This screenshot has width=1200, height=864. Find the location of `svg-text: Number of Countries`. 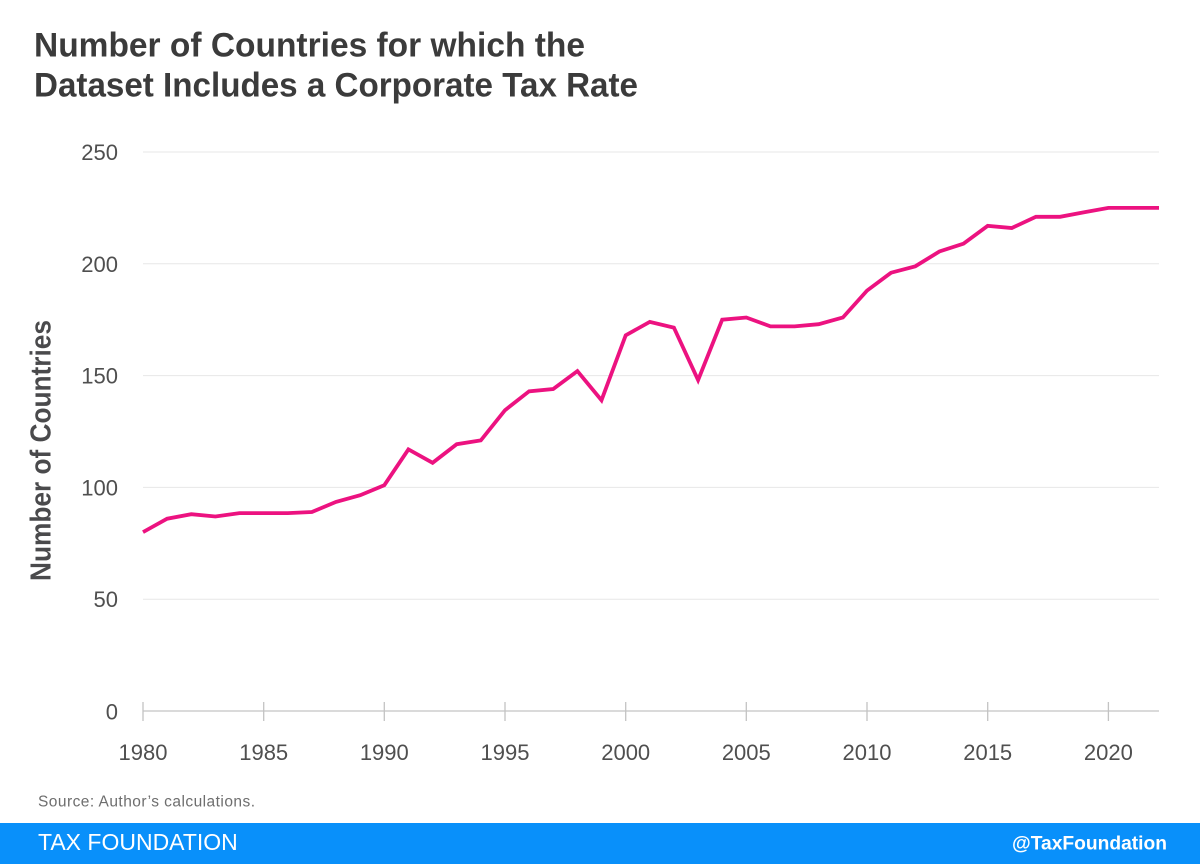

svg-text: Number of Countries is located at coordinates (42, 450).